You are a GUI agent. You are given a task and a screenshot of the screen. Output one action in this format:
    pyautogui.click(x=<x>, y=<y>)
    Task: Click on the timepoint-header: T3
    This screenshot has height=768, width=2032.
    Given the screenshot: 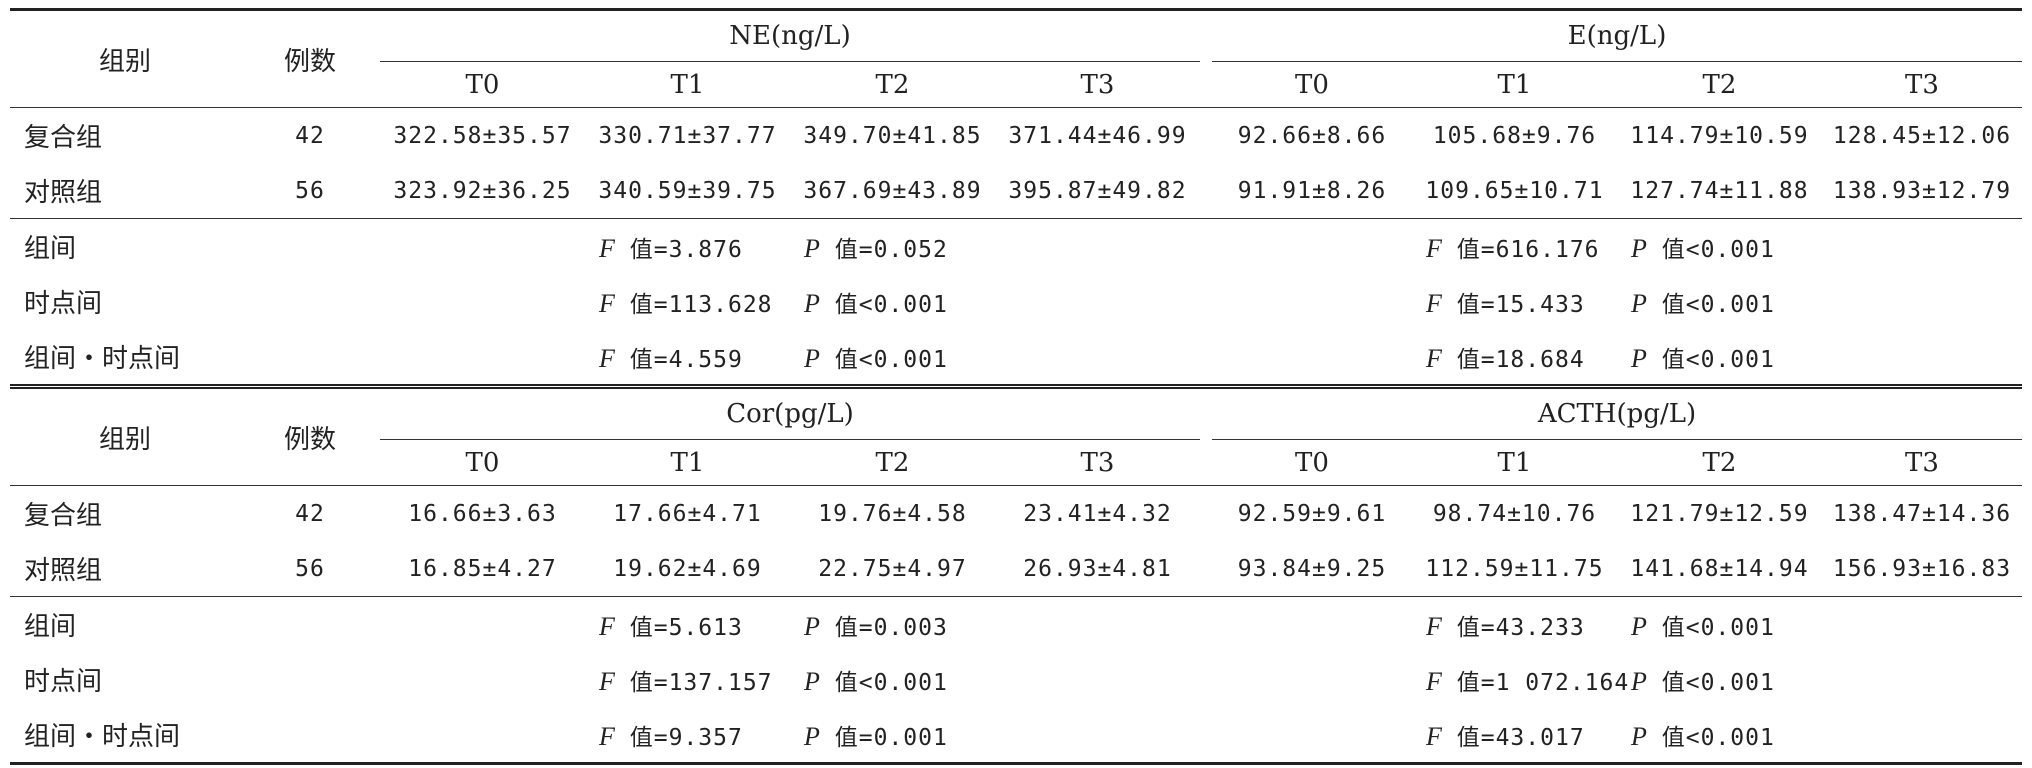 What is the action you would take?
    pyautogui.click(x=1922, y=462)
    